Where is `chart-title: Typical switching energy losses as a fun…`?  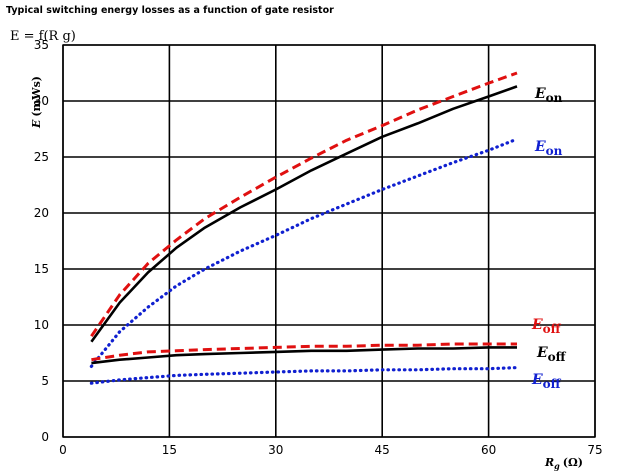
chart-title: Typical switching energy losses as a fun… is located at coordinates (170, 10).